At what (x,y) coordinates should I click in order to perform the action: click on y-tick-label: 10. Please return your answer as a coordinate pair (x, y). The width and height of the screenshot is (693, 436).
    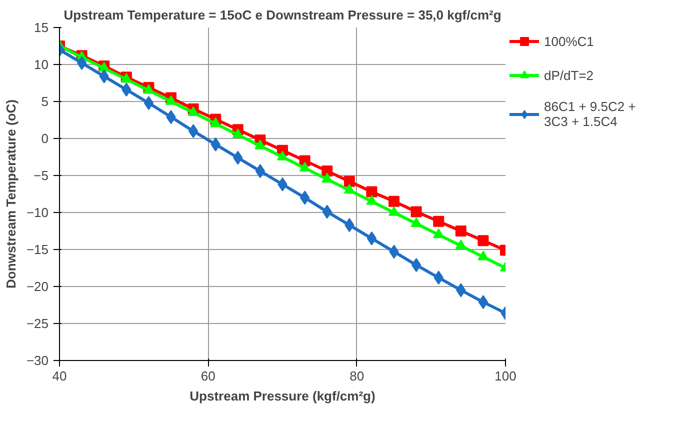
    Looking at the image, I should click on (41, 64).